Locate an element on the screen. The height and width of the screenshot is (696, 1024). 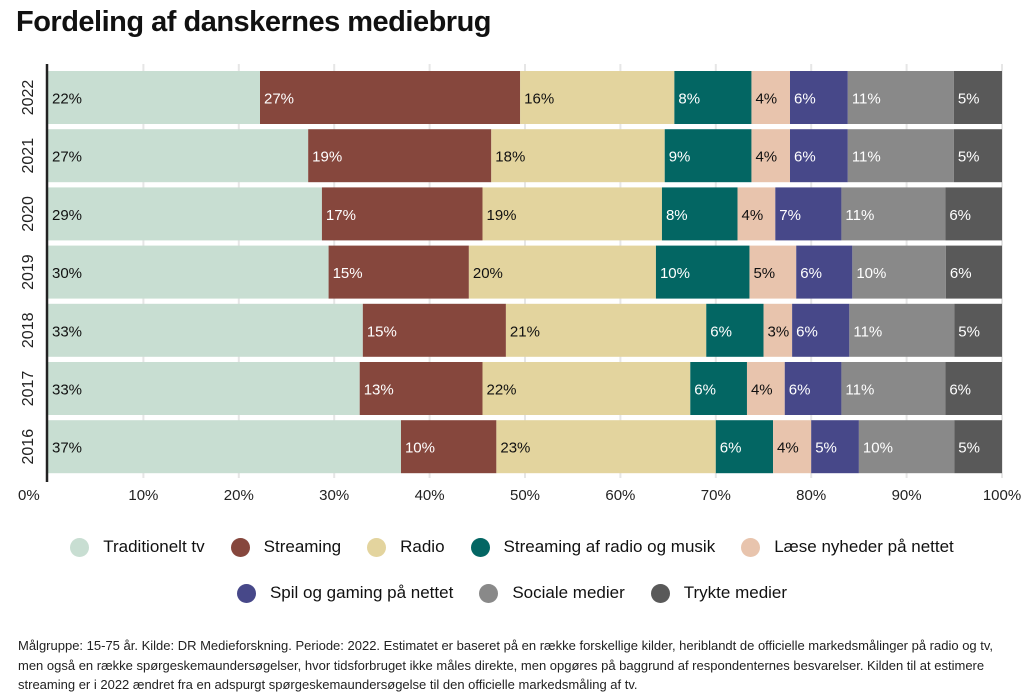
chart-title: Fordeling af danskernes mediebrug is located at coordinates (254, 22).